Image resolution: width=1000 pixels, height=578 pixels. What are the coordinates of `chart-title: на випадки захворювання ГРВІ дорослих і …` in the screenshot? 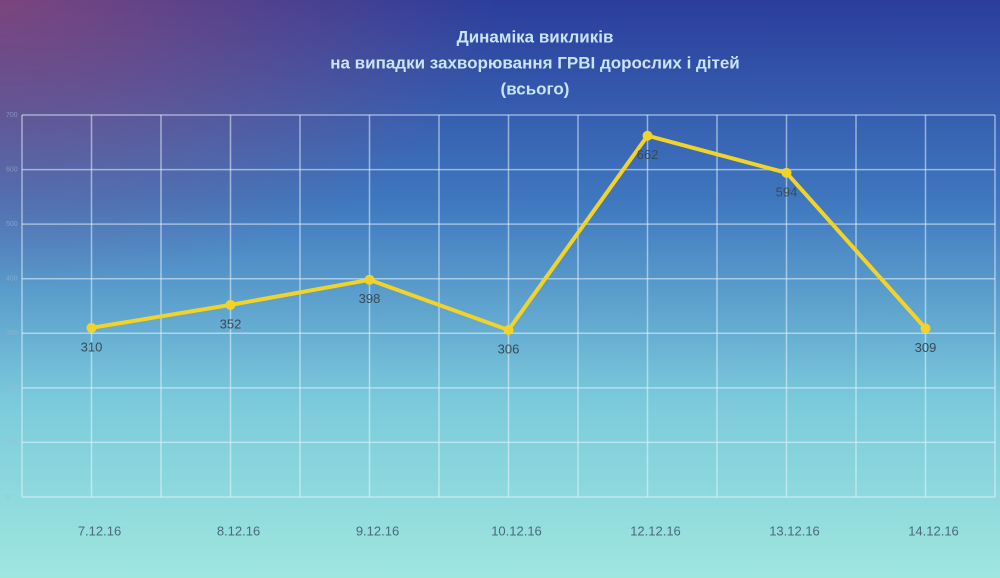 It's located at (535, 62).